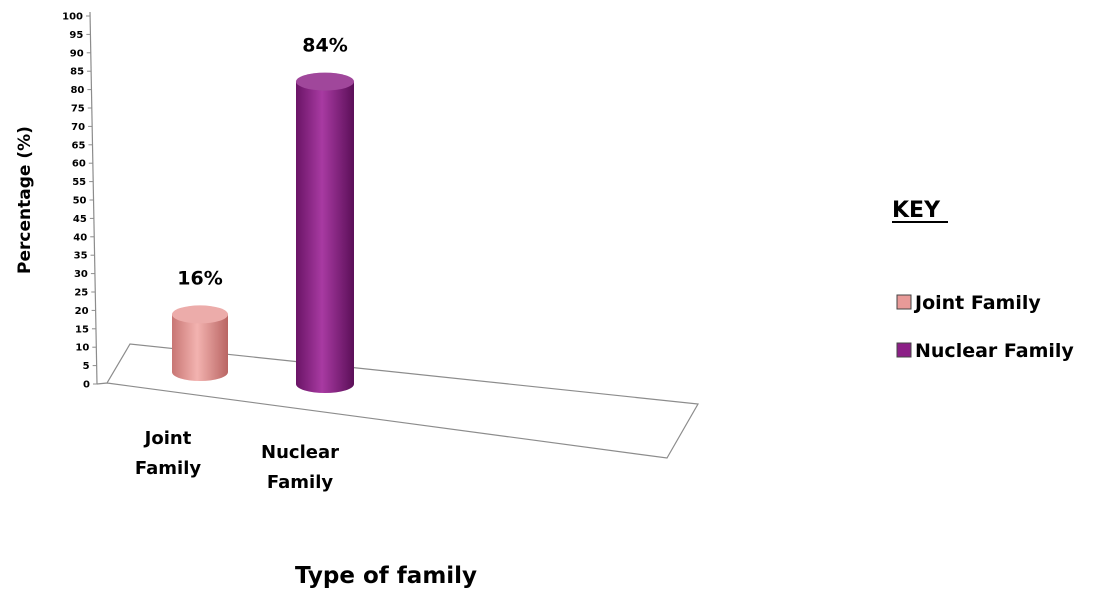  I want to click on y-tick-label: 35, so click(81, 256).